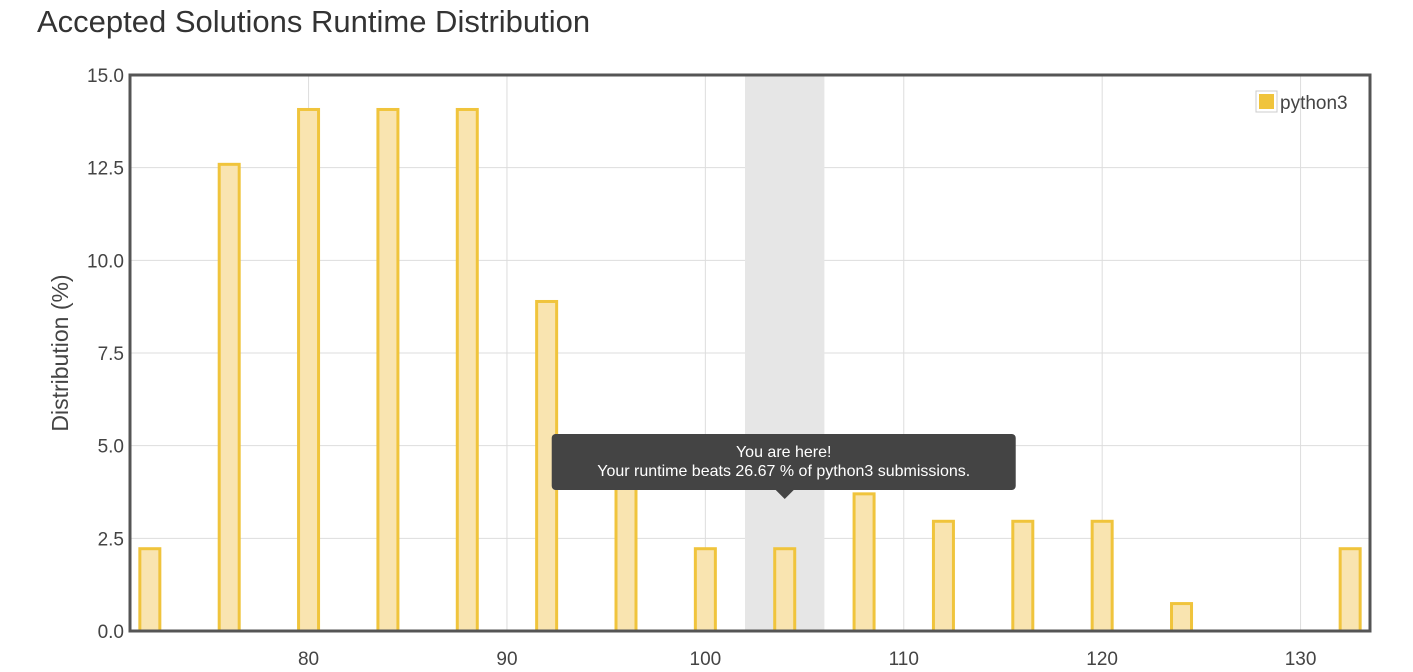 This screenshot has height=672, width=1413. I want to click on legend-swatch, so click(1266, 101).